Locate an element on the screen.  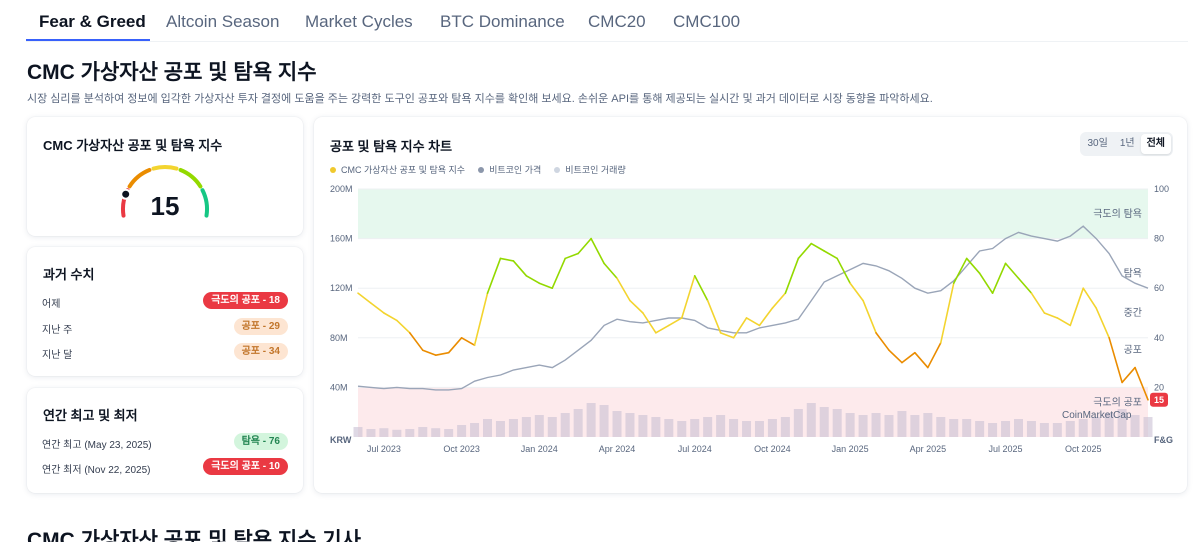
active-tab-indicator is located at coordinates (88, 40).